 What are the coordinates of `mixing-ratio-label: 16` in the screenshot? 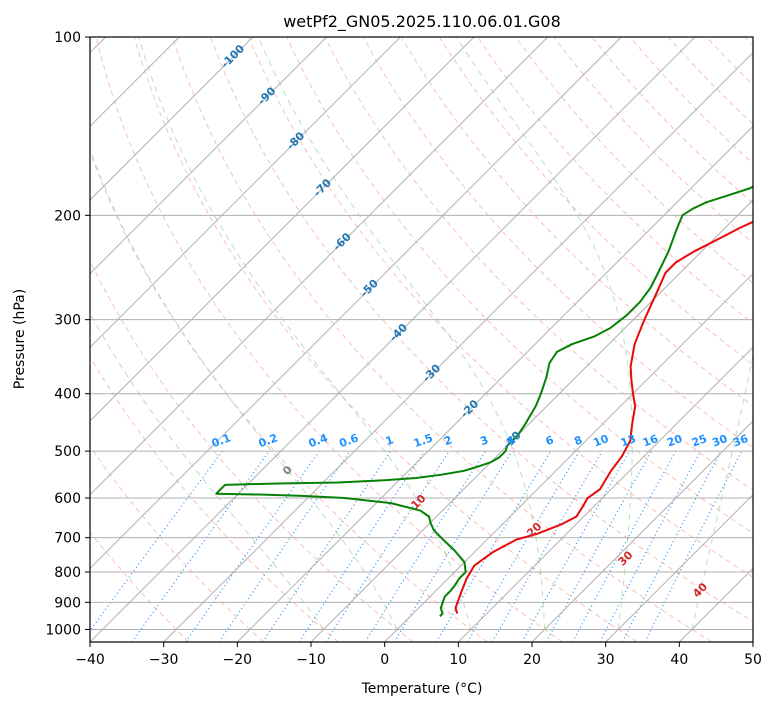 It's located at (650, 441).